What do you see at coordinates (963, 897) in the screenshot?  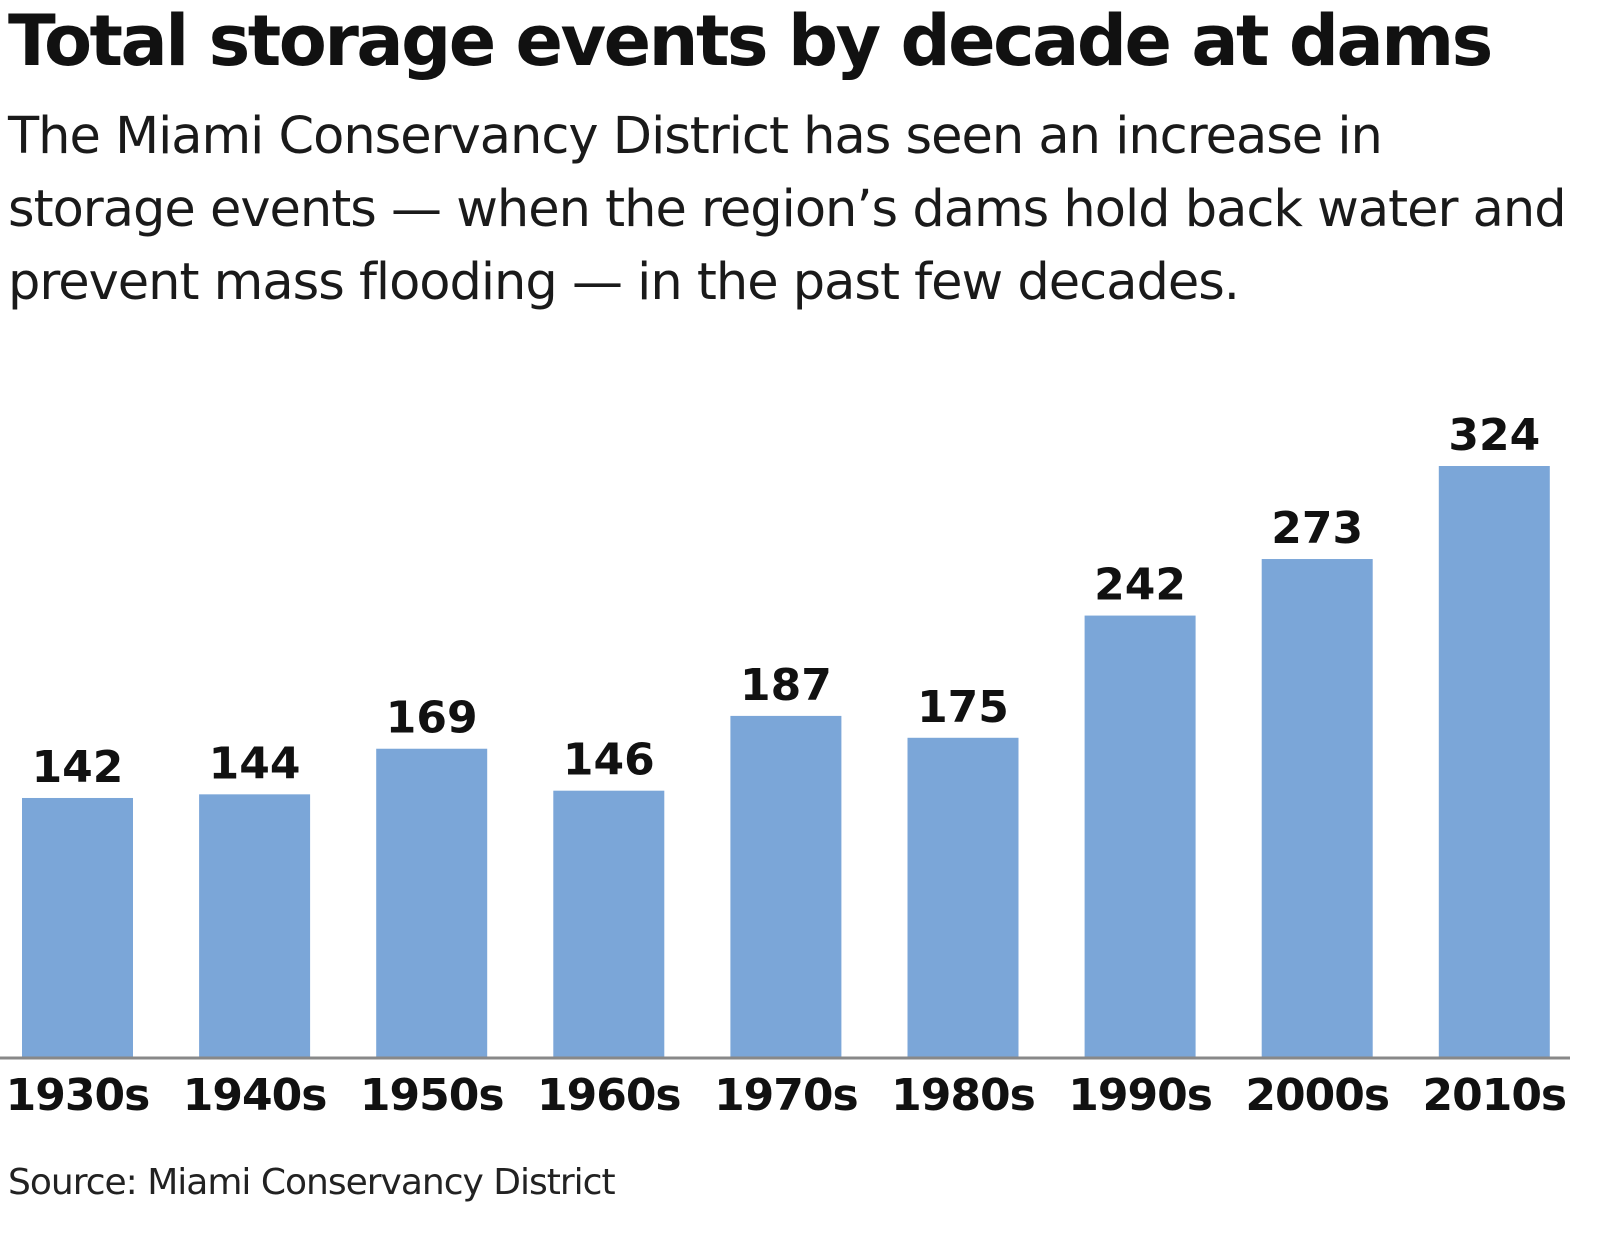 I see `bar-1980s` at bounding box center [963, 897].